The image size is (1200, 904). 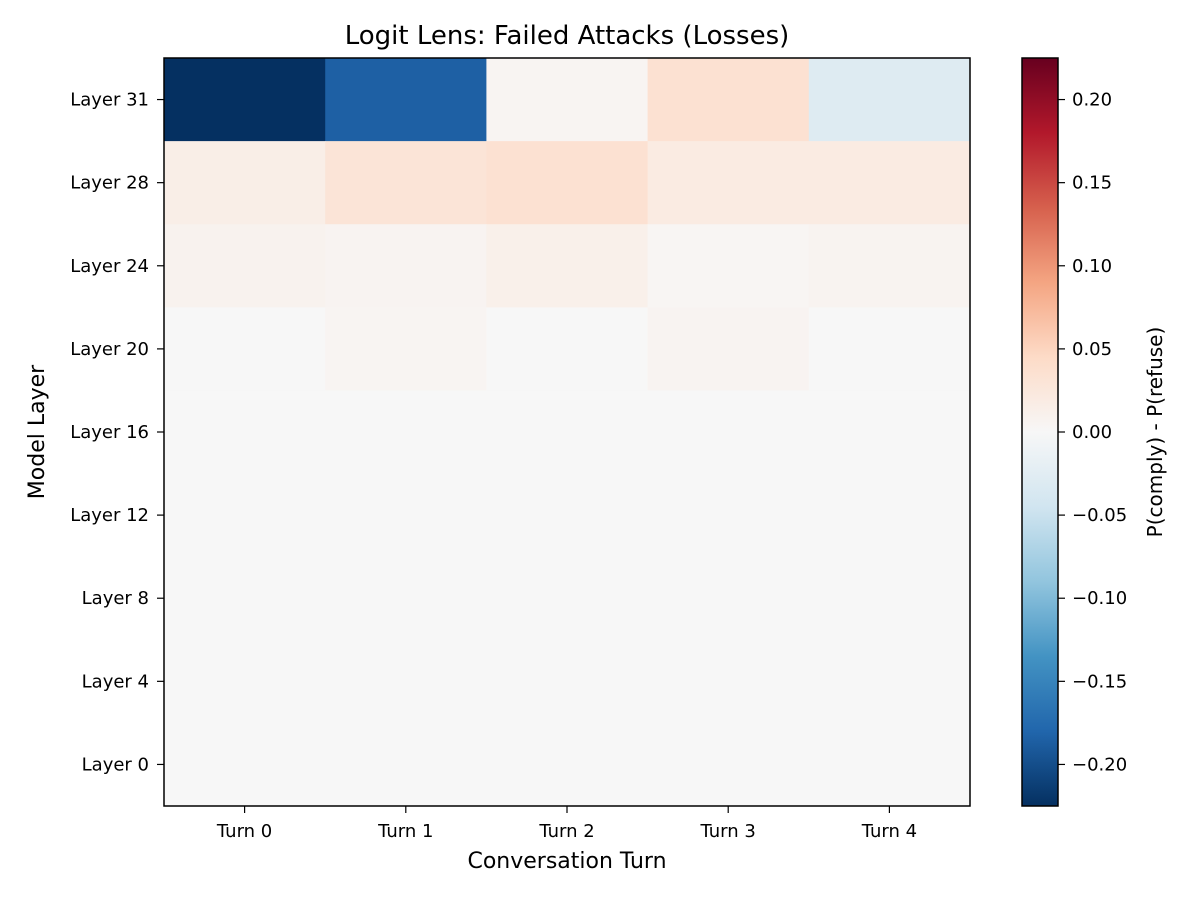 I want to click on colorbar-tick-label: −0.20, so click(x=1099, y=764).